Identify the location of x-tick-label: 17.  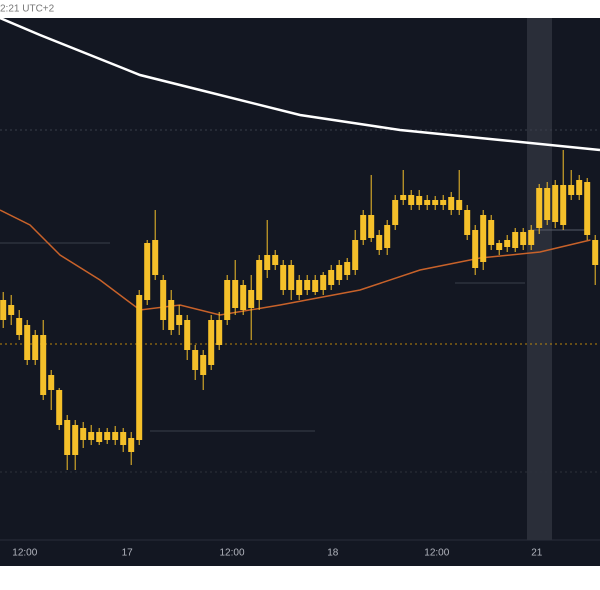
(128, 553).